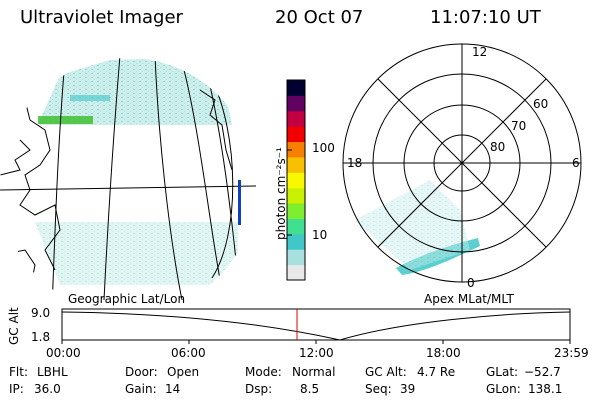  What do you see at coordinates (498, 147) in the screenshot?
I see `mlat-label-80: 80` at bounding box center [498, 147].